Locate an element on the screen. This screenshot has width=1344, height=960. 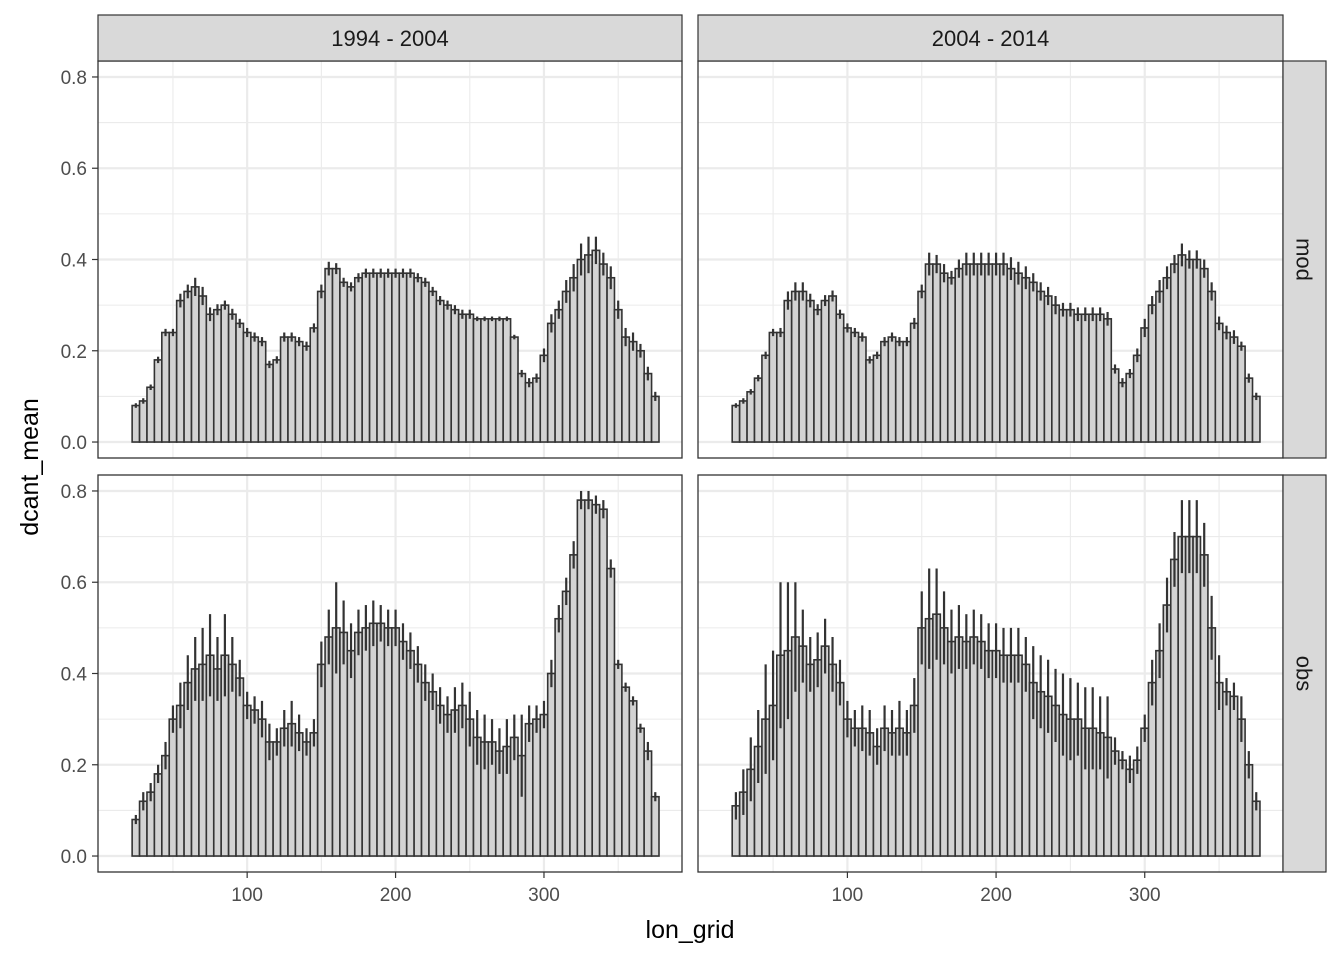
facet-strip-row is located at coordinates (1304, 259).